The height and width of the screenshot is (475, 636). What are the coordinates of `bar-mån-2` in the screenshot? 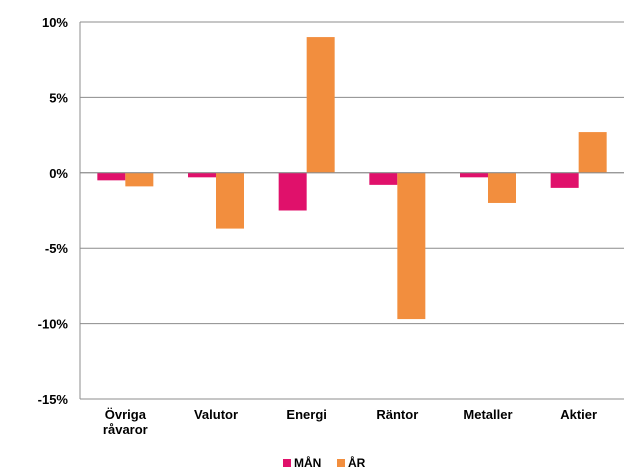 It's located at (202, 175).